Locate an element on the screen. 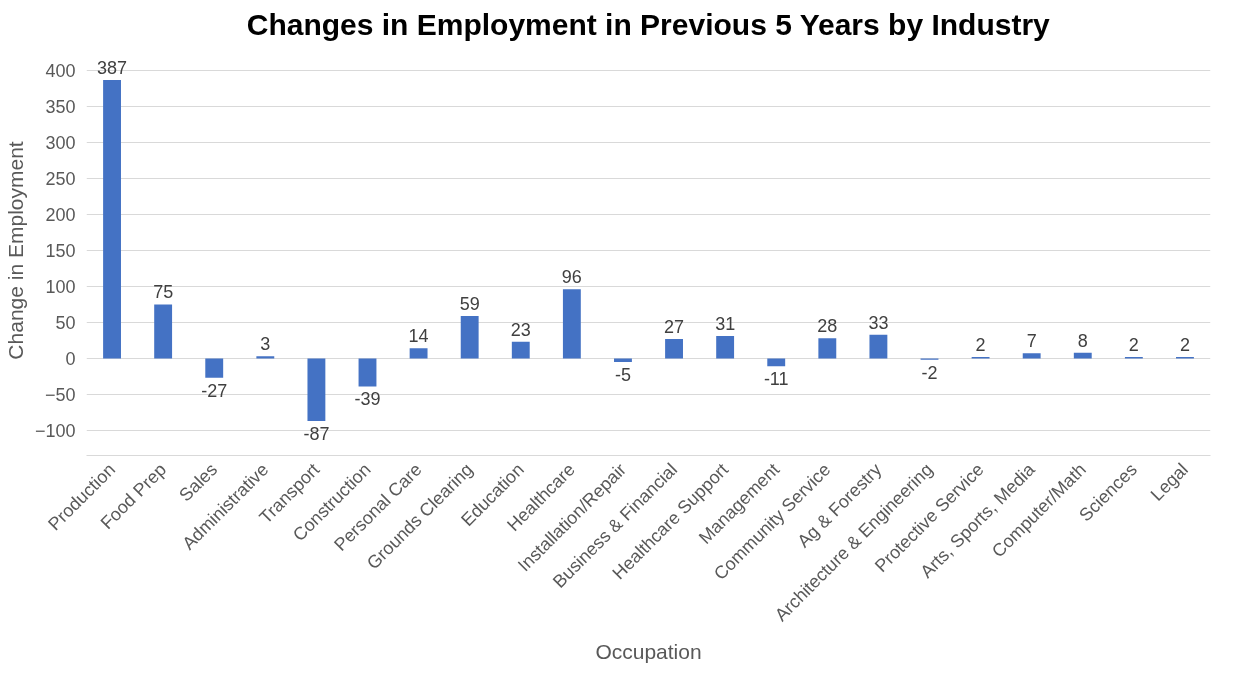  y-tick-label: 300 is located at coordinates (60, 143).